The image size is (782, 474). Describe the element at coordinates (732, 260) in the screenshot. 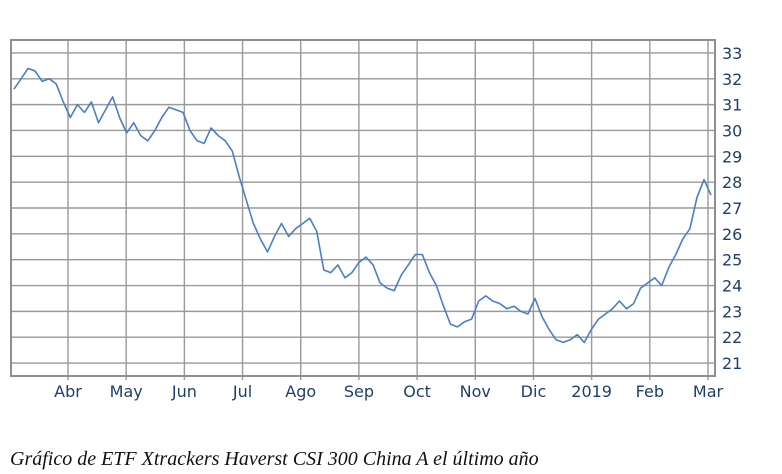

I see `y-tick-label: 25` at that location.